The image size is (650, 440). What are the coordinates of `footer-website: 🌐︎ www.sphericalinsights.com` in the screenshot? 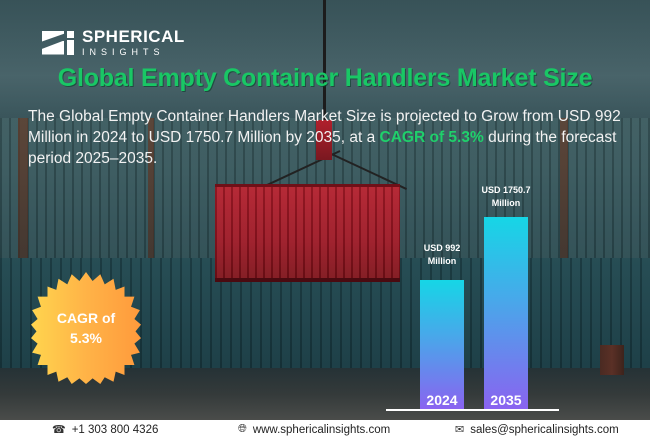 It's located at (314, 429).